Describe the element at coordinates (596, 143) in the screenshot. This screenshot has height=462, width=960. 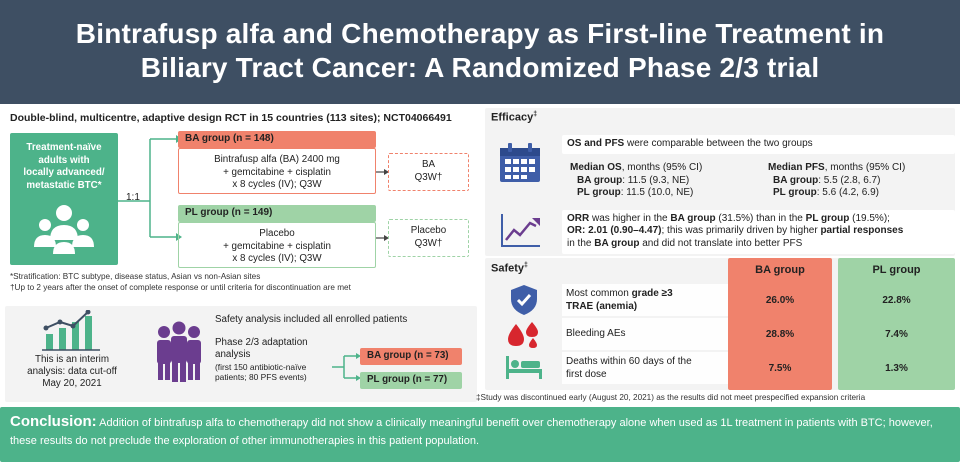
I see `os-pfs-bold: OS and PFS` at that location.